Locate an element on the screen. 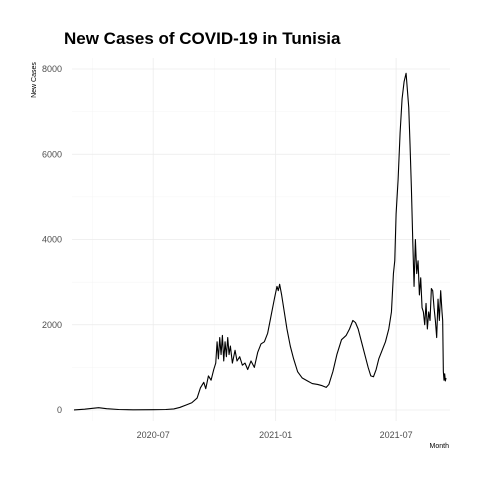 The image size is (480, 480). chart-title: New Cases of COVID-19 in Tunisia is located at coordinates (202, 38).